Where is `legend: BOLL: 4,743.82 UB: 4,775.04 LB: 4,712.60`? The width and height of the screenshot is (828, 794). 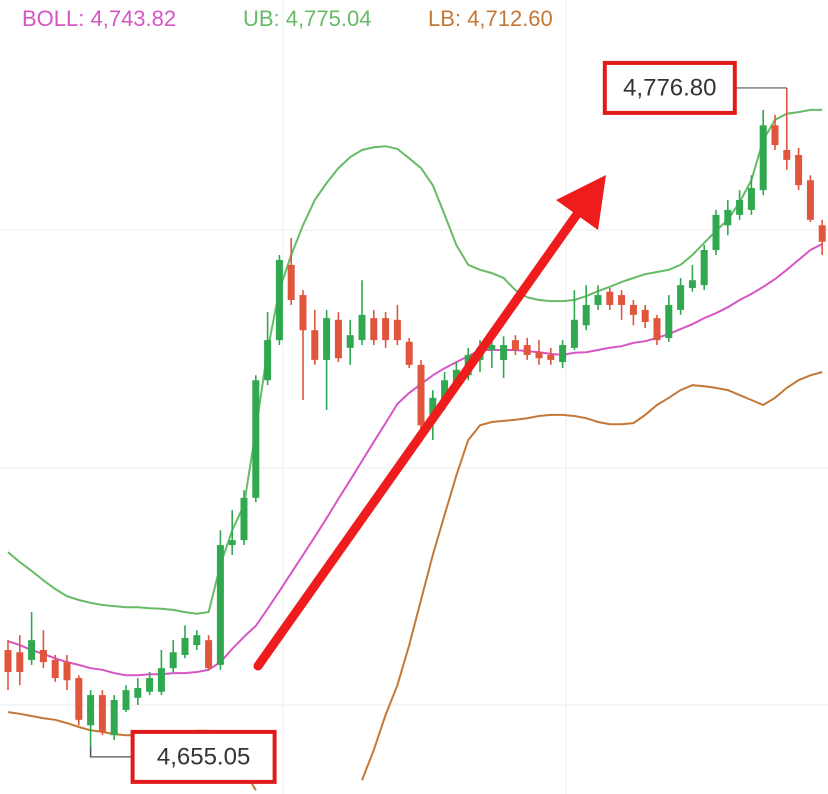 legend: BOLL: 4,743.82 UB: 4,775.04 LB: 4,712.60 is located at coordinates (287, 18).